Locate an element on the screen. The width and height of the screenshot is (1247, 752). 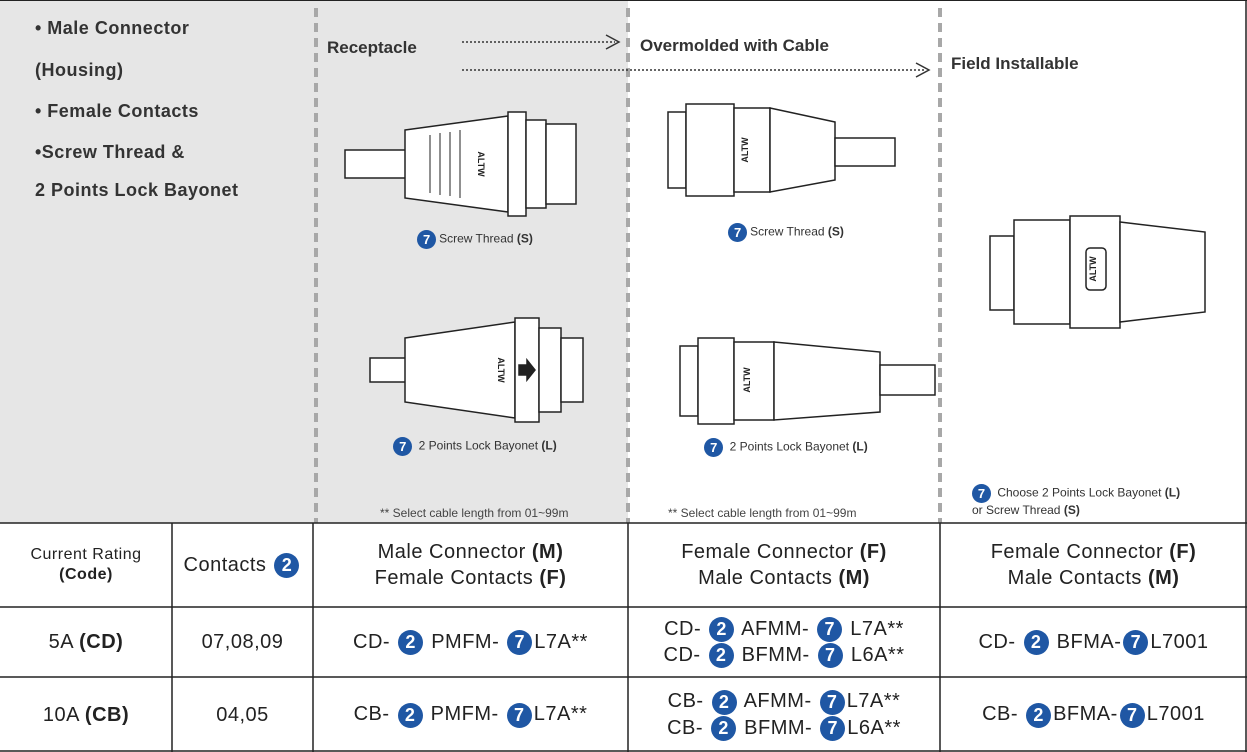
text: 04,05 is located at coordinates (242, 714).